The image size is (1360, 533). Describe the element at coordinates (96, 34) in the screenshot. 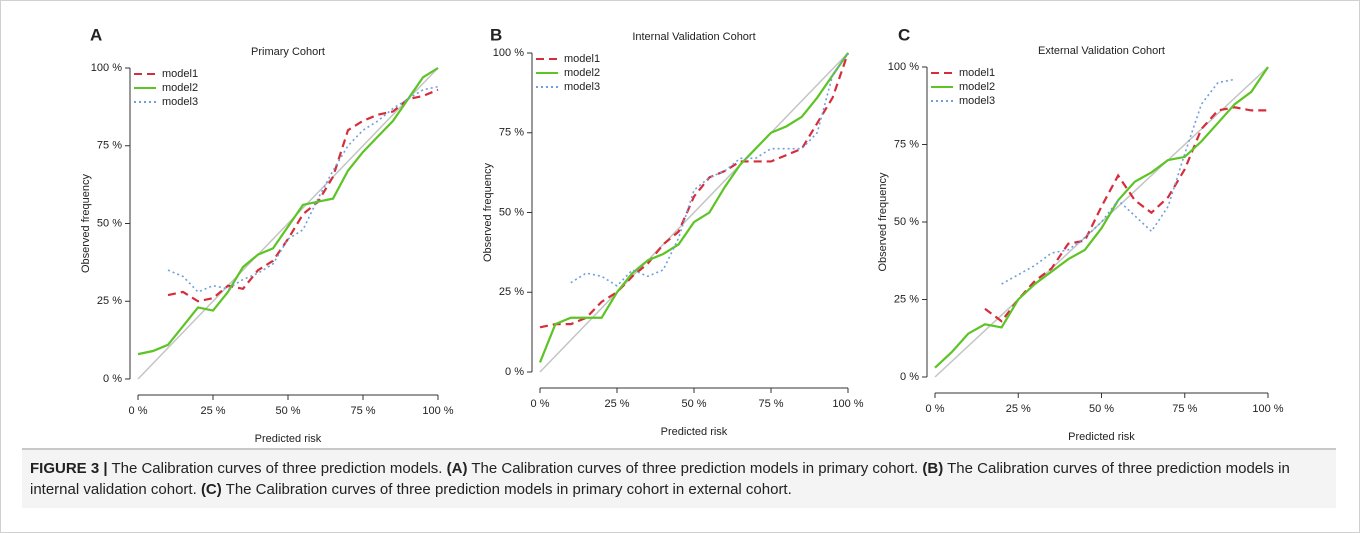

I see `panel-label: A` at that location.